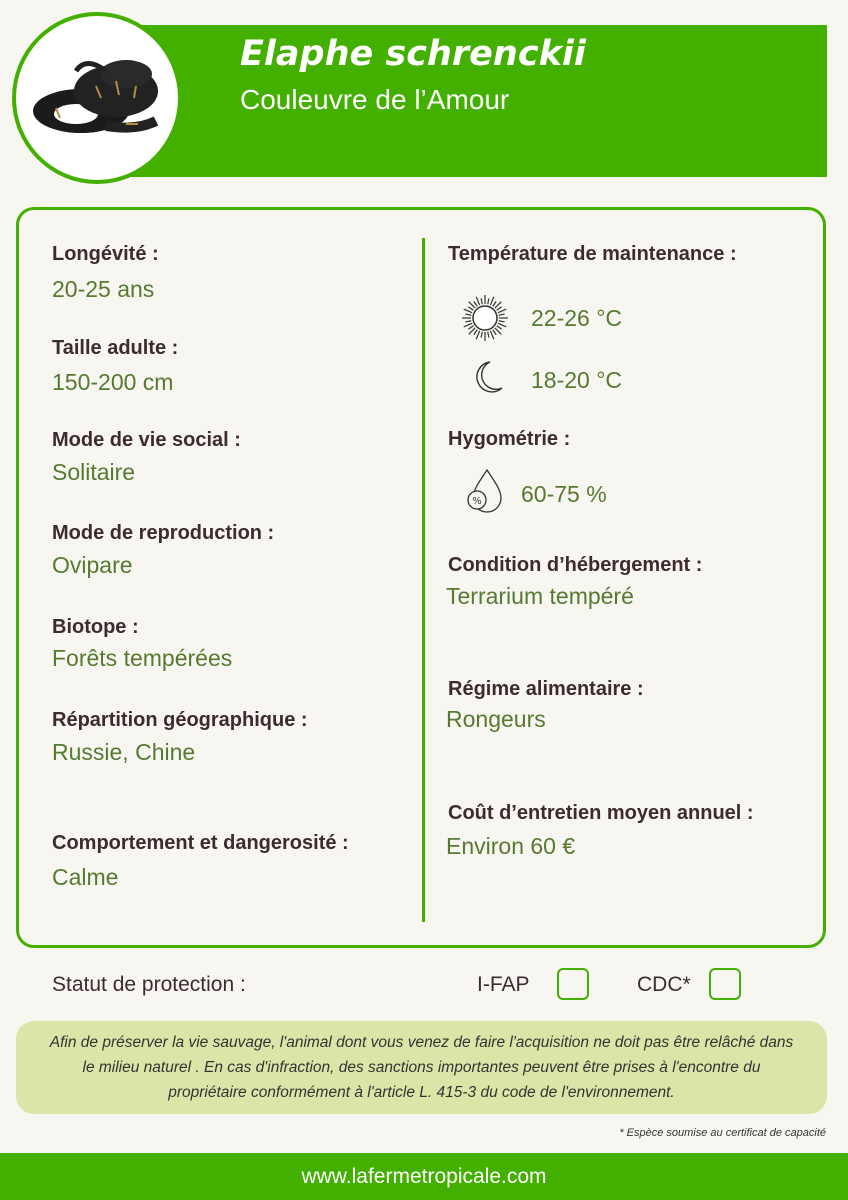 This screenshot has height=1200, width=848. What do you see at coordinates (85, 877) in the screenshot?
I see `behavior-value: Calme` at bounding box center [85, 877].